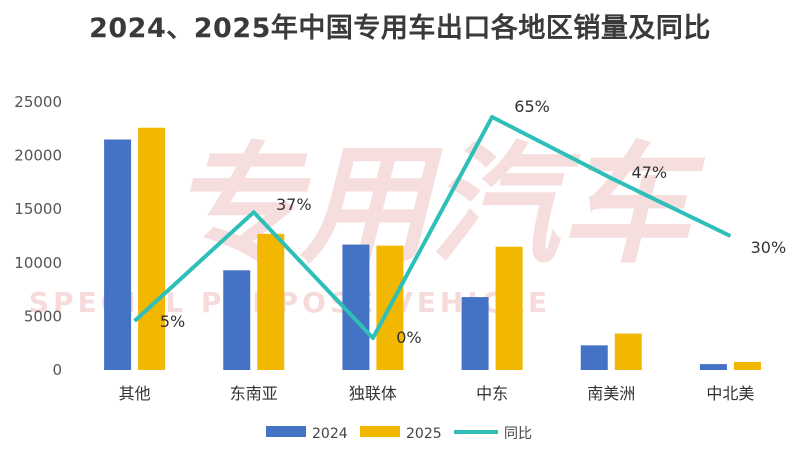 This screenshot has width=800, height=450. I want to click on yoy-data-label: 0%, so click(408, 337).